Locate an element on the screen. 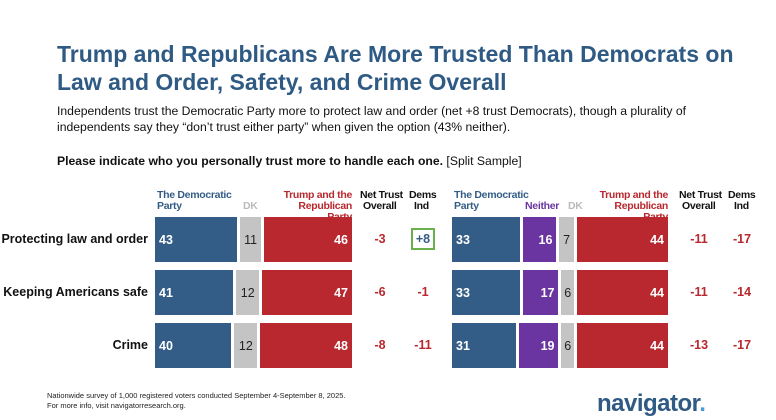  logo-text: navigator is located at coordinates (648, 403).